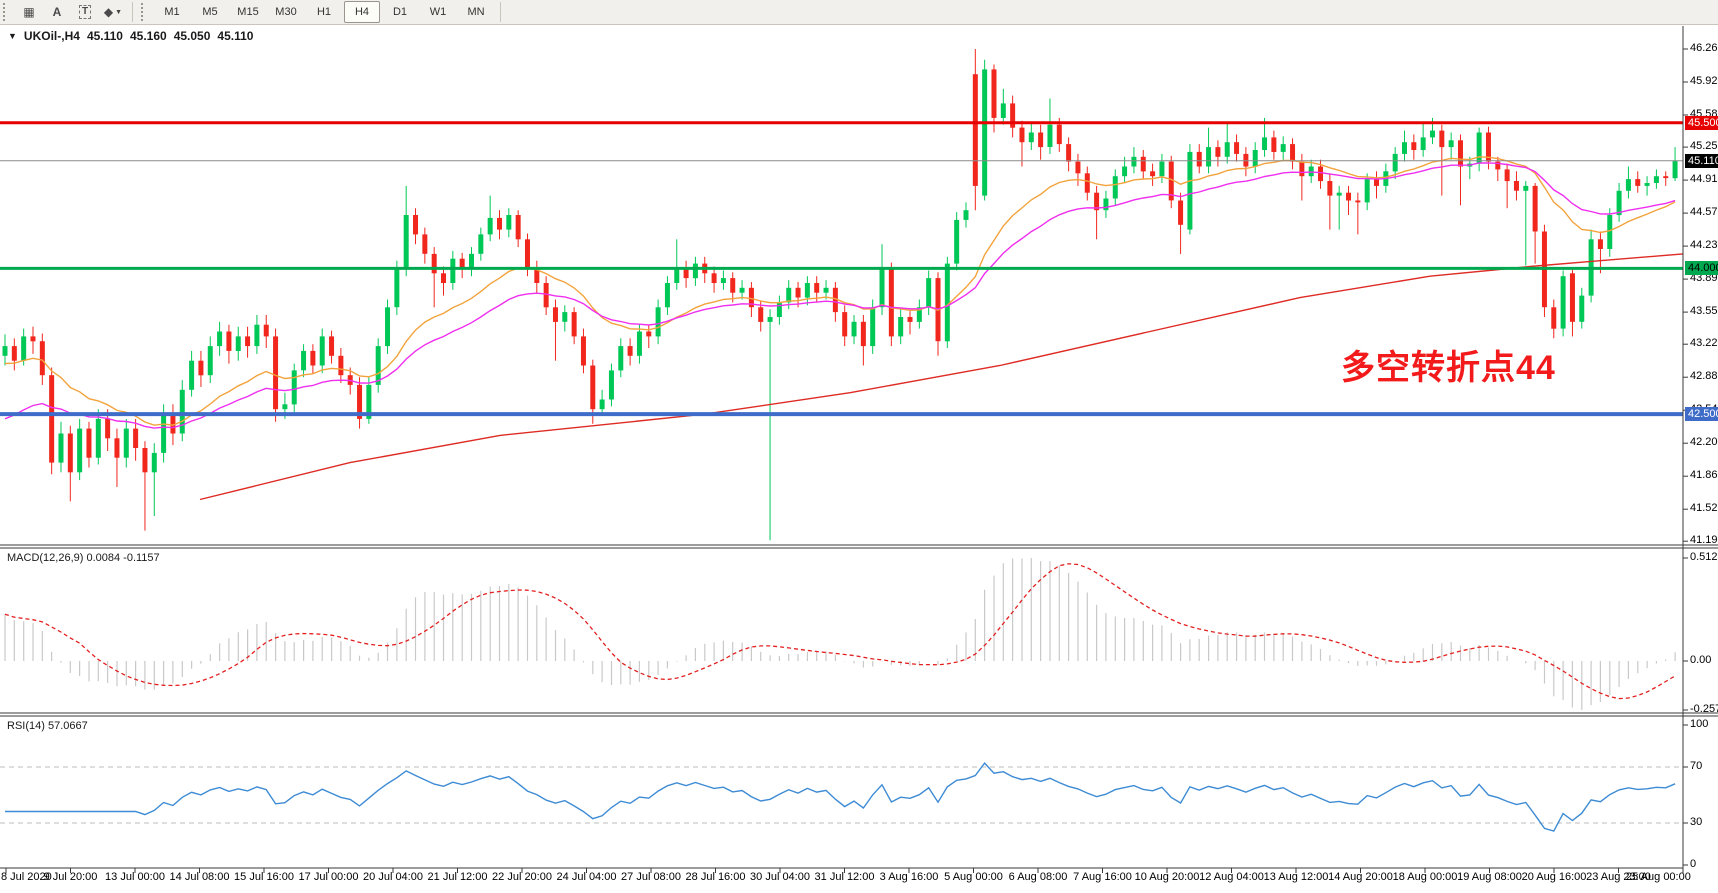 The image size is (1718, 893). What do you see at coordinates (1231, 877) in the screenshot?
I see `x-axis-label: 12 Aug 04:00` at bounding box center [1231, 877].